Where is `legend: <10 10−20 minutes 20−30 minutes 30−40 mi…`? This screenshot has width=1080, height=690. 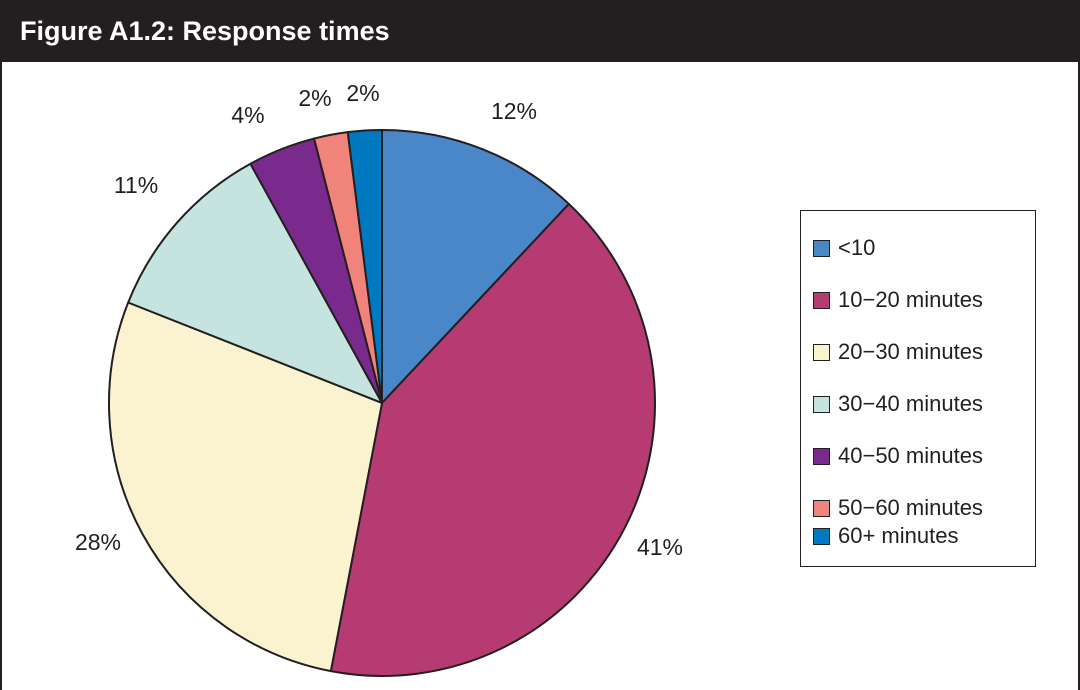
legend: <10 10−20 minutes 20−30 minutes 30−40 mi… is located at coordinates (918, 388).